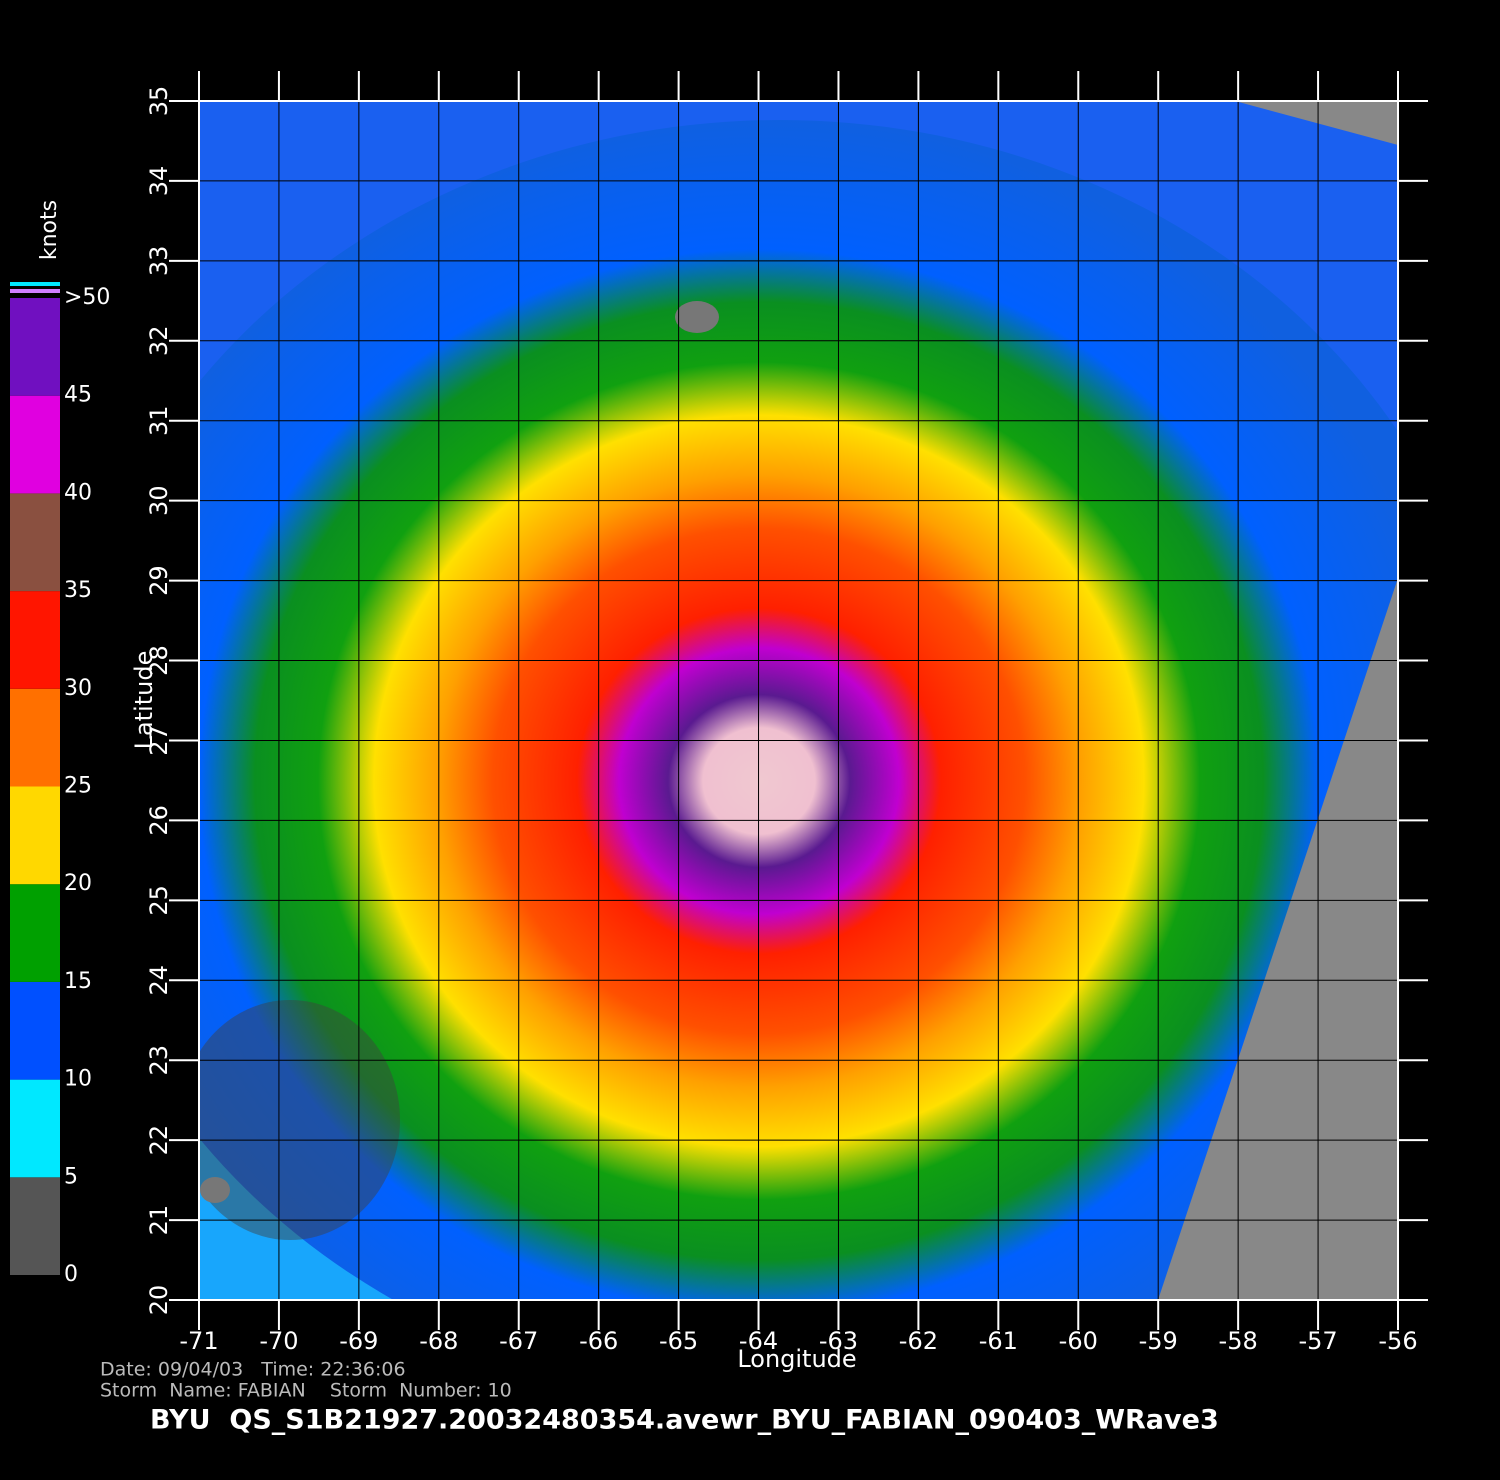 The height and width of the screenshot is (1480, 1500). What do you see at coordinates (796, 1359) in the screenshot?
I see `x-axis-title: Longitude` at bounding box center [796, 1359].